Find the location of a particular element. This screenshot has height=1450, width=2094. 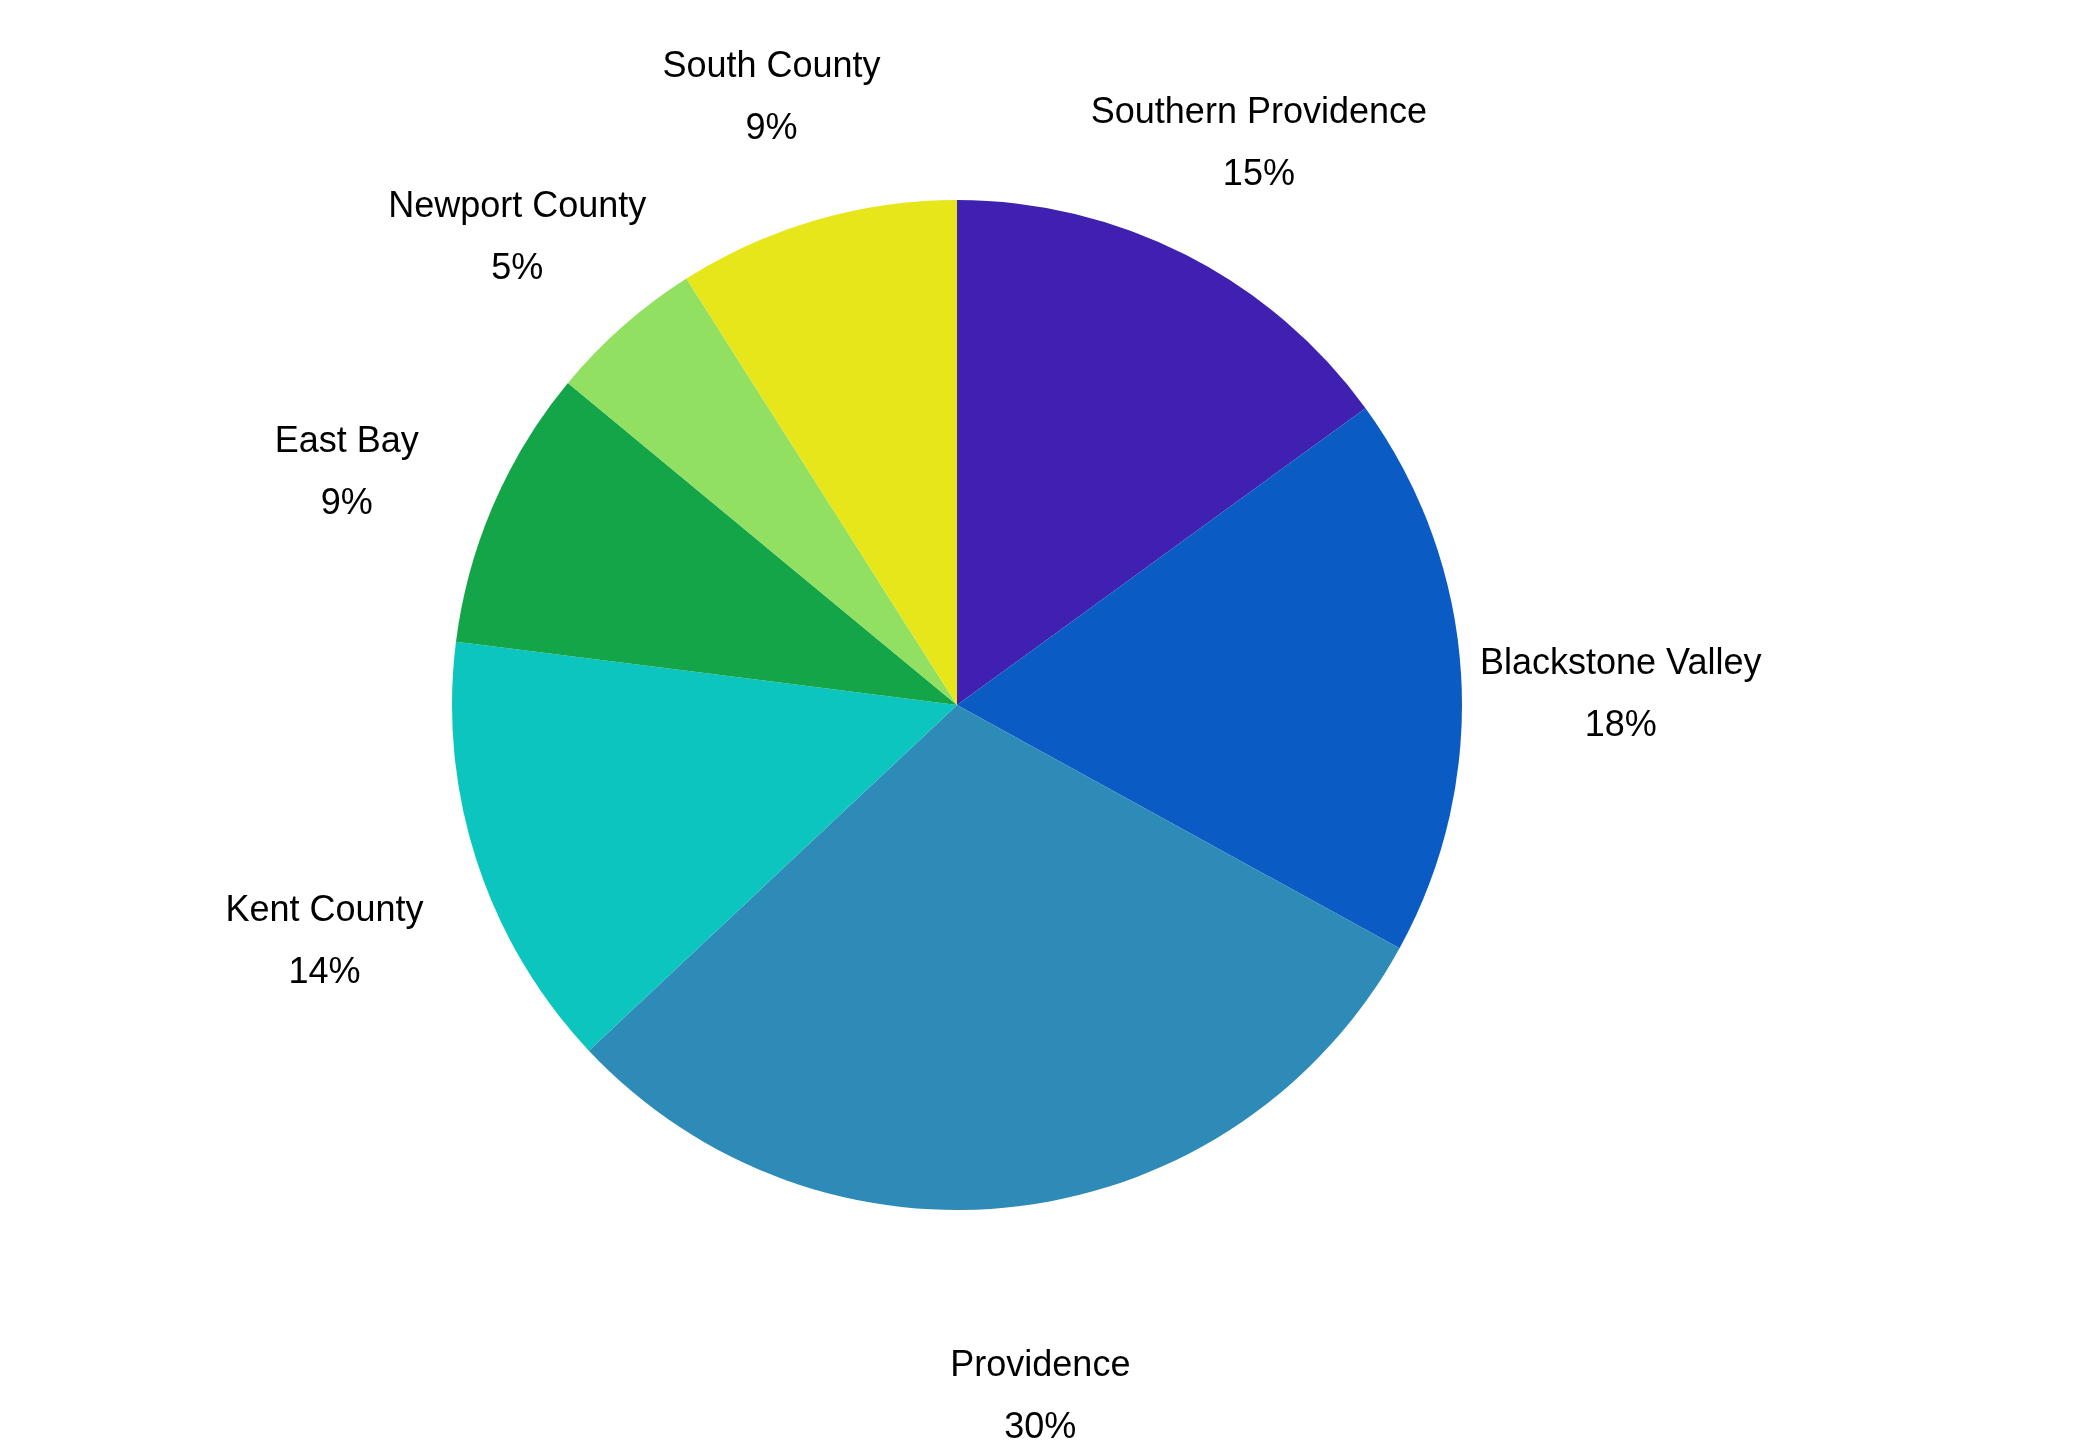

slice-label: Blackstone Valley is located at coordinates (1620, 662).